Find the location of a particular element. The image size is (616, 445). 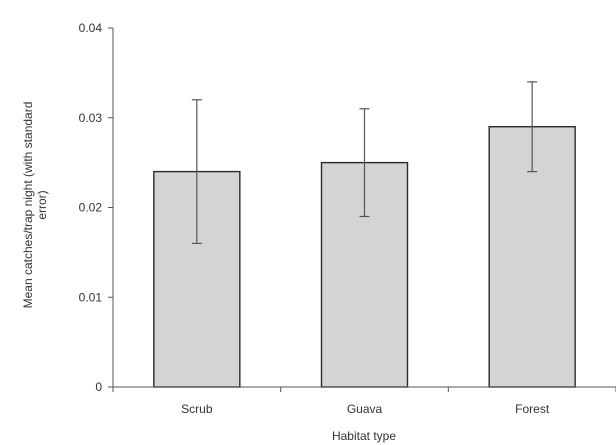

y-axis-title-line-2: error) is located at coordinates (42, 204).